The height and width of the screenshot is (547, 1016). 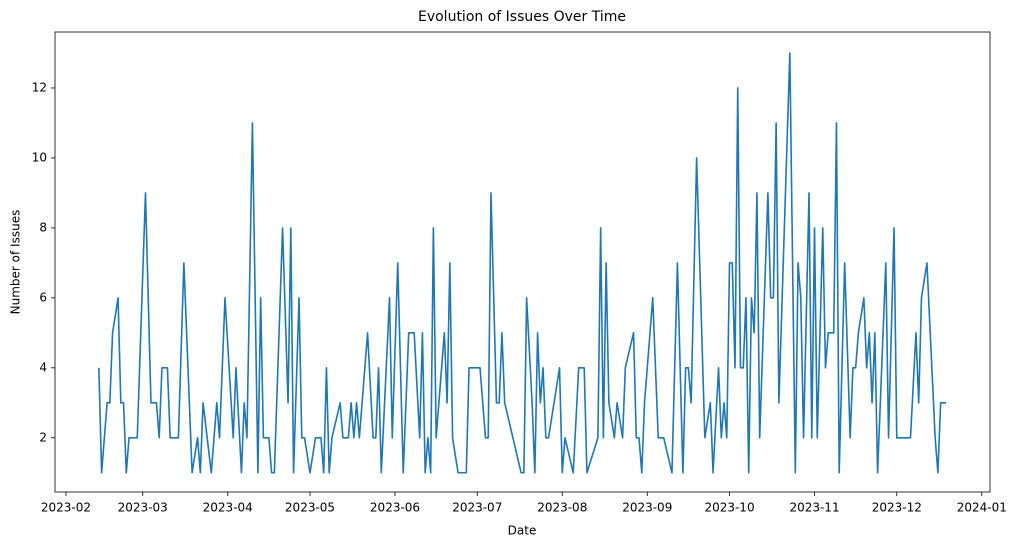 What do you see at coordinates (43, 367) in the screenshot?
I see `y-tick-label: 4` at bounding box center [43, 367].